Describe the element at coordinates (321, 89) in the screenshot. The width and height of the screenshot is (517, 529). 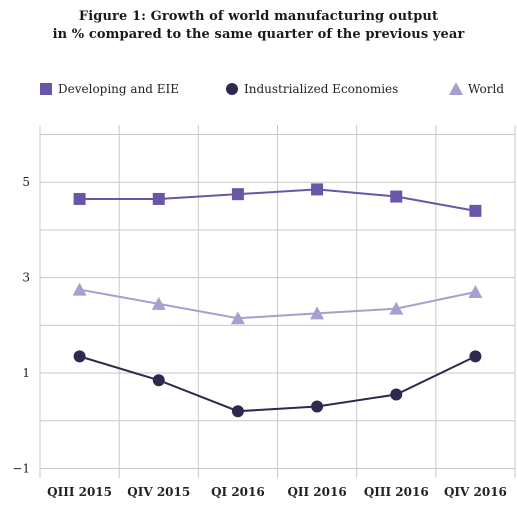
I see `legend-label: Industrialized Economies` at that location.